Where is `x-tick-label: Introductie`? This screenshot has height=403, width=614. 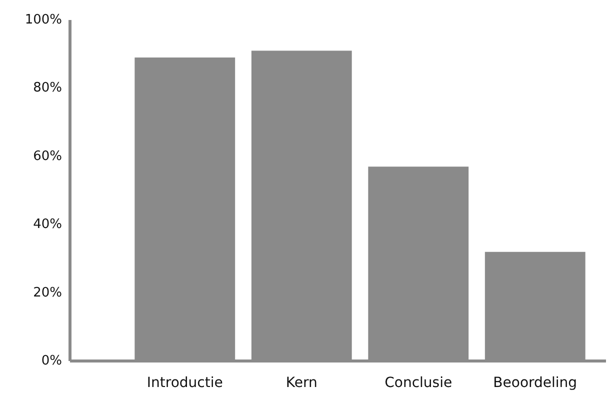
x-tick-label: Introductie is located at coordinates (184, 383).